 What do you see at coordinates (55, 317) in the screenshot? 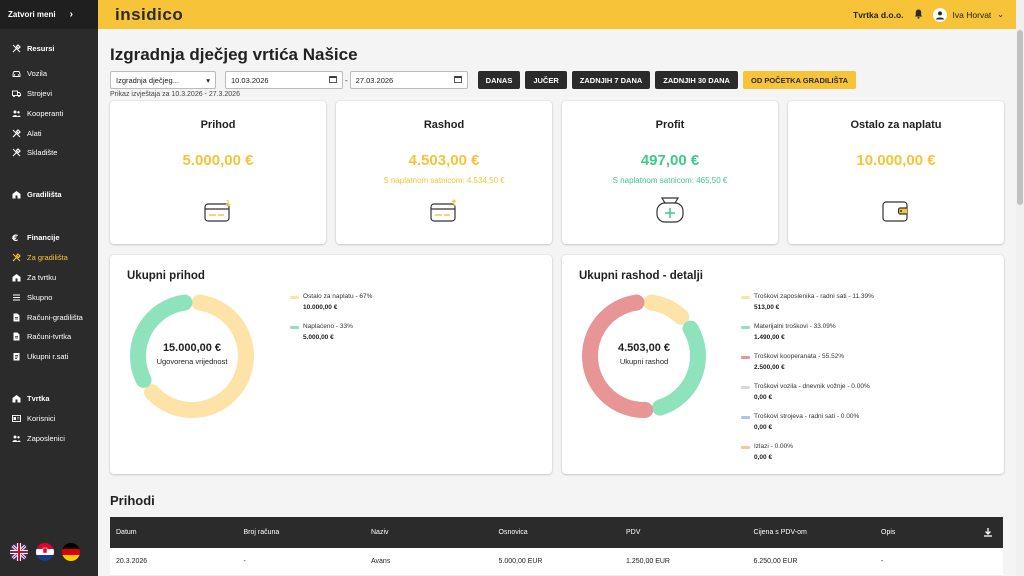
I see `sidebar-item-label: Računi-gradilišta` at bounding box center [55, 317].